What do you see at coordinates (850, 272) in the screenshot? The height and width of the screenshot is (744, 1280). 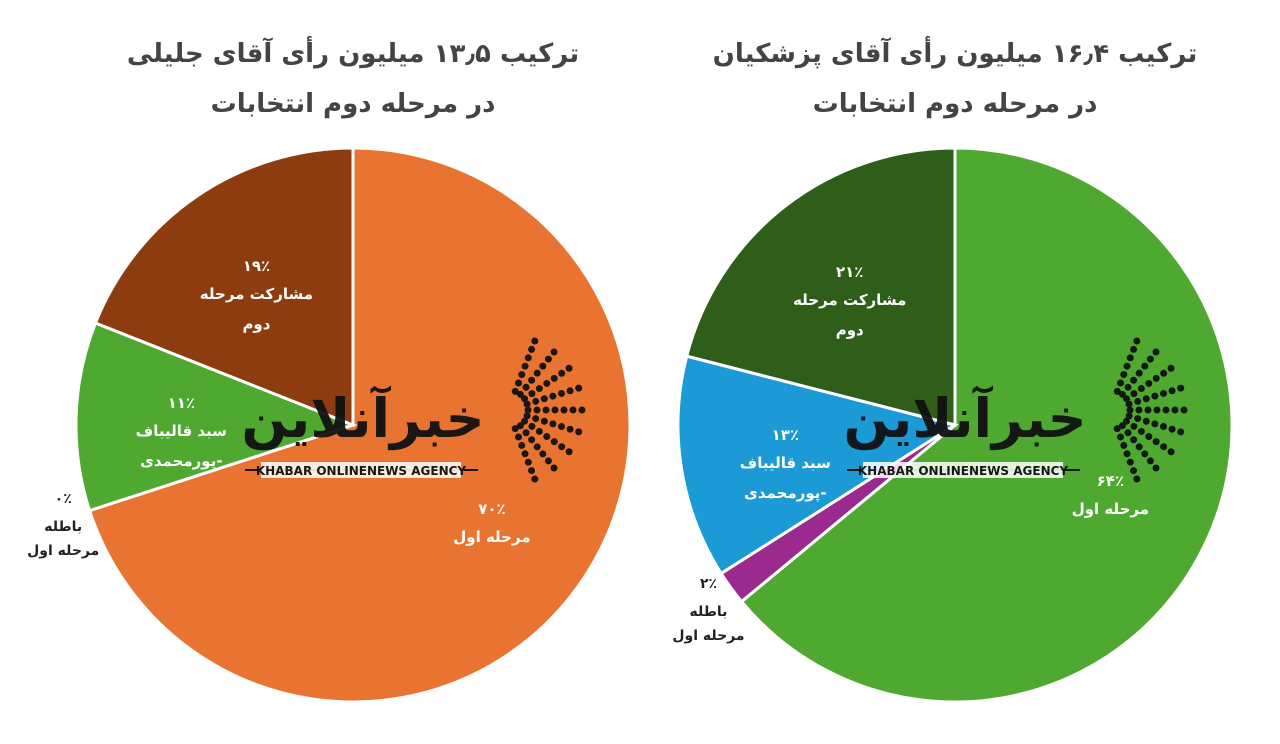 I see `value-label: ۲۱٪` at bounding box center [850, 272].